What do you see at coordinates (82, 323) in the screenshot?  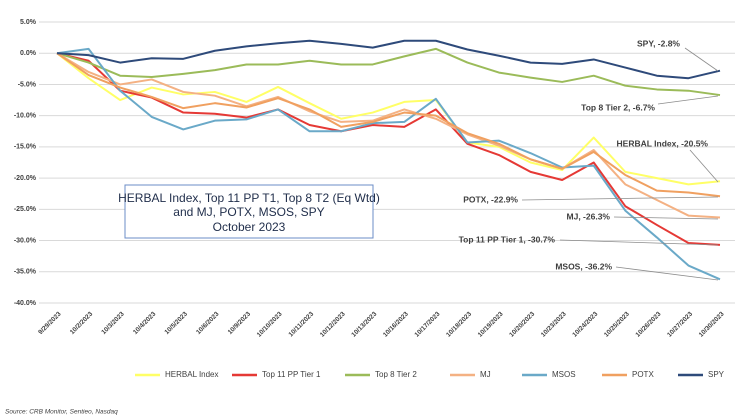 I see `x-tick-label: 10/2/2023` at bounding box center [82, 323].